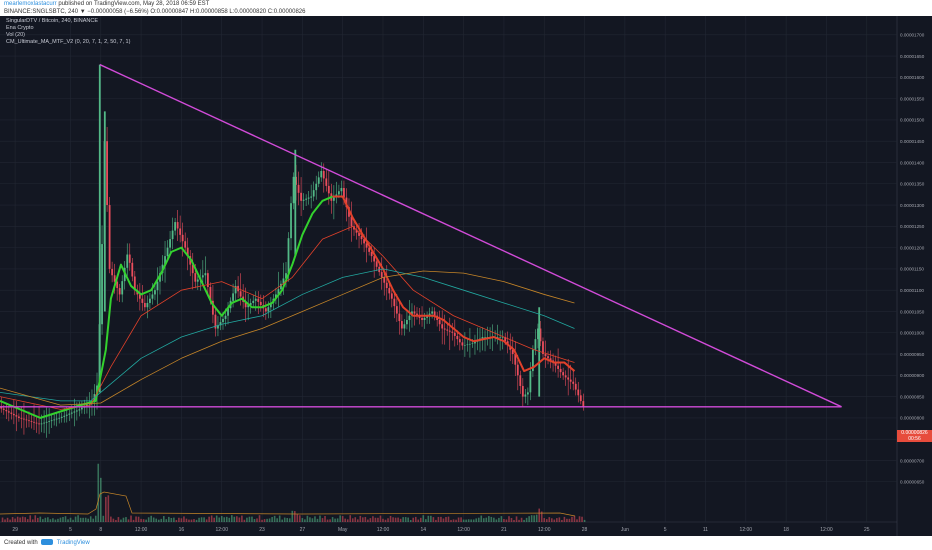 The height and width of the screenshot is (550, 932). Describe the element at coordinates (20, 28) in the screenshot. I see `legend-study-1: Ena Crypto` at that location.